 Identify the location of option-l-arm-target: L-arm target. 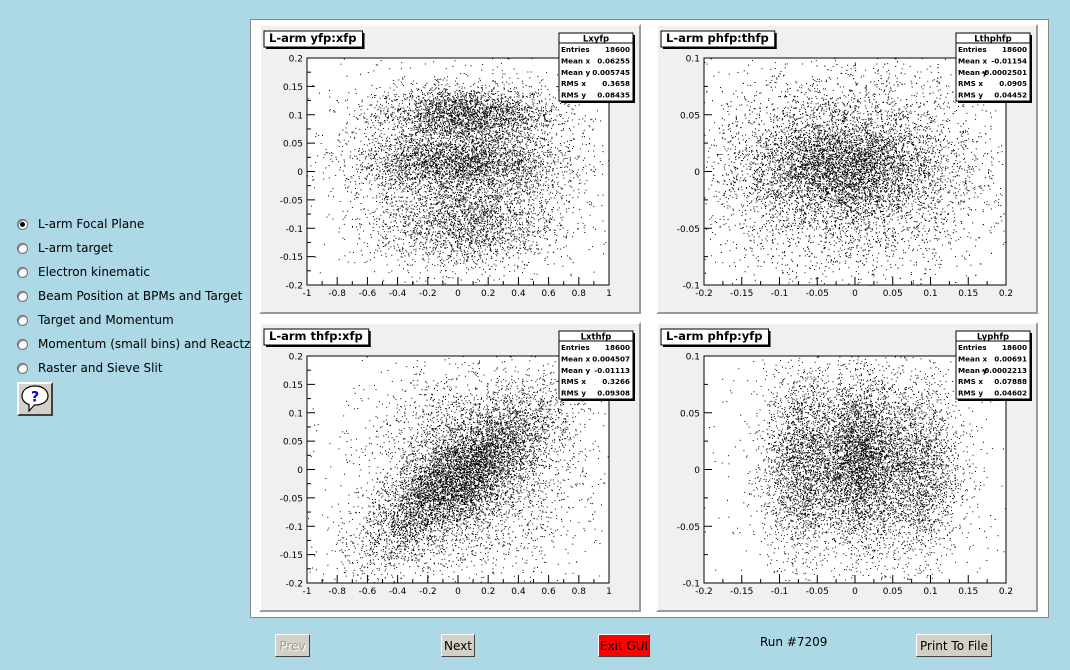
(133, 248).